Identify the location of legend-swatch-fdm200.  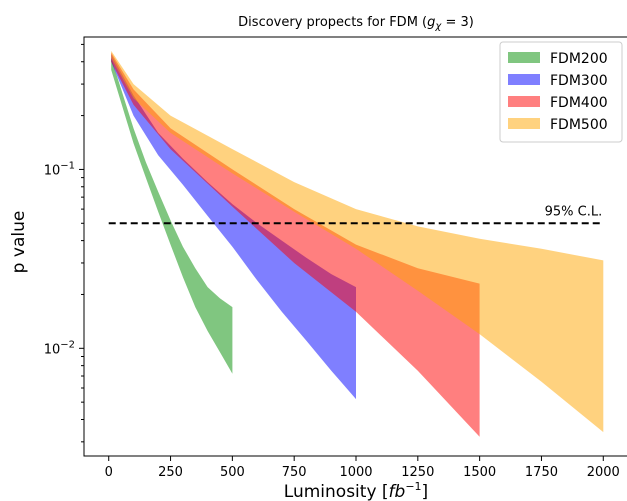
(524, 57).